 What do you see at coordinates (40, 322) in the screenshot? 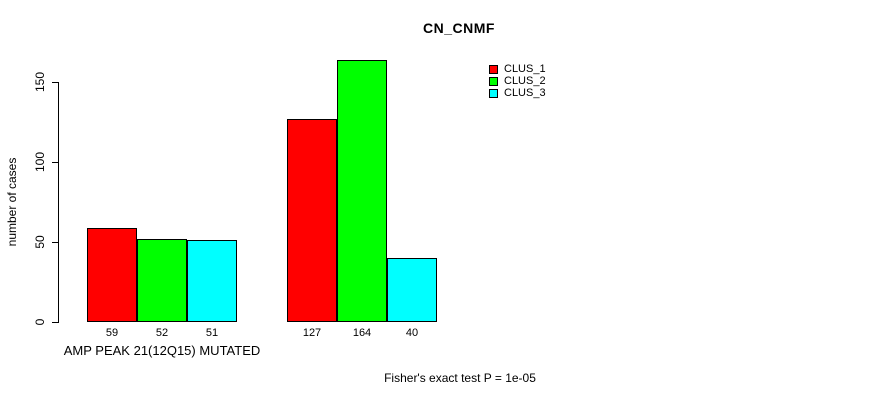
I see `y-tick-label: 0` at bounding box center [40, 322].